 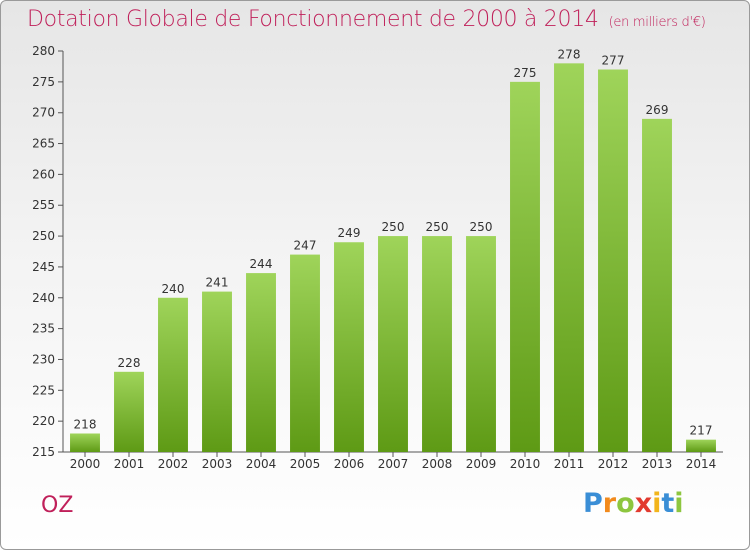 What do you see at coordinates (701, 464) in the screenshot?
I see `x-tick-label: 2014` at bounding box center [701, 464].